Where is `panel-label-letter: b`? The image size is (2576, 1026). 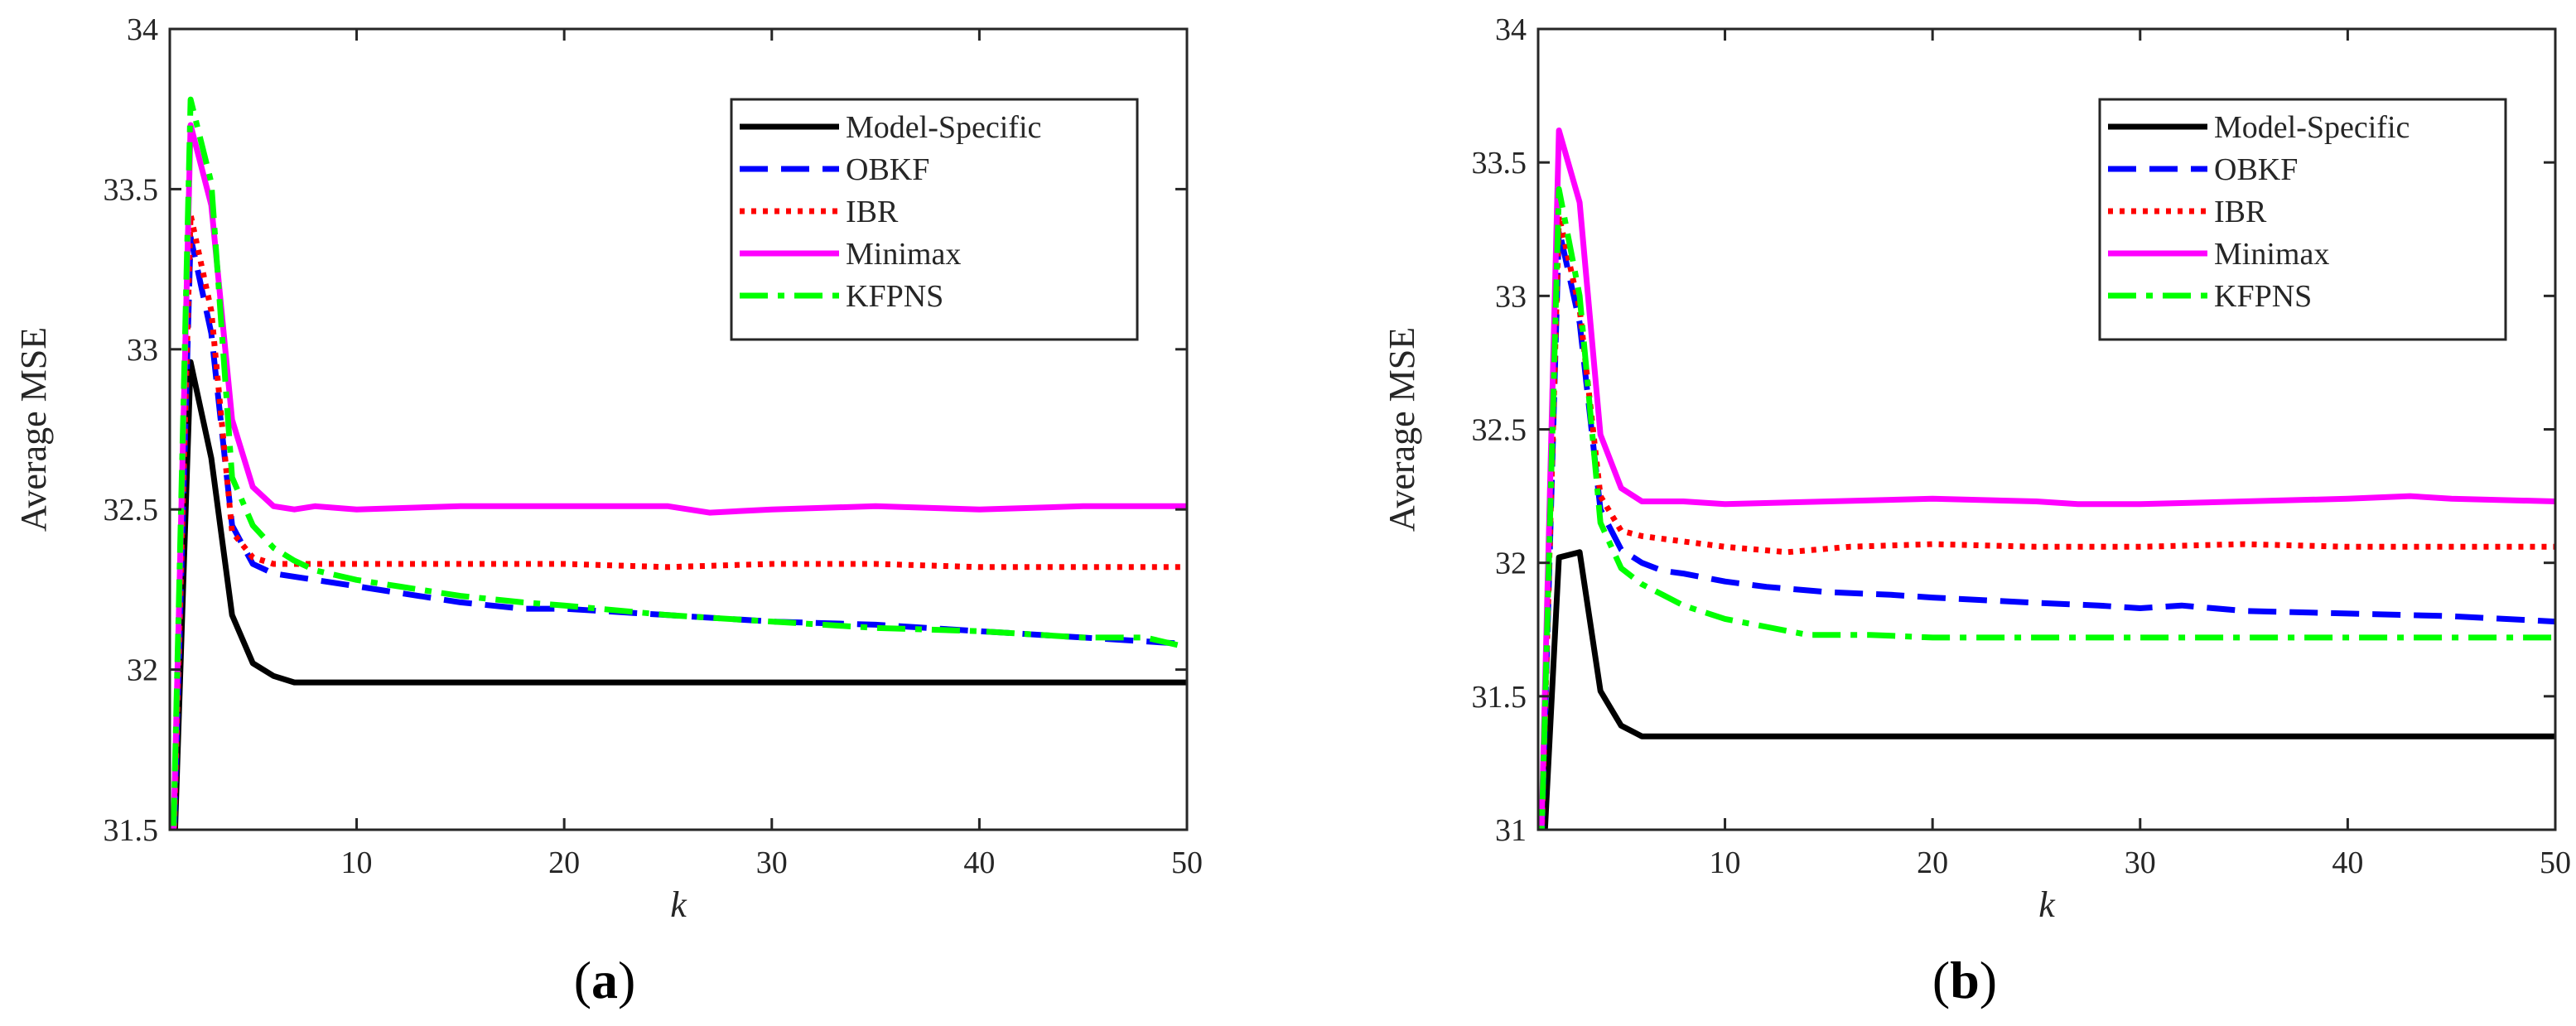
panel-label-letter: b is located at coordinates (1965, 980).